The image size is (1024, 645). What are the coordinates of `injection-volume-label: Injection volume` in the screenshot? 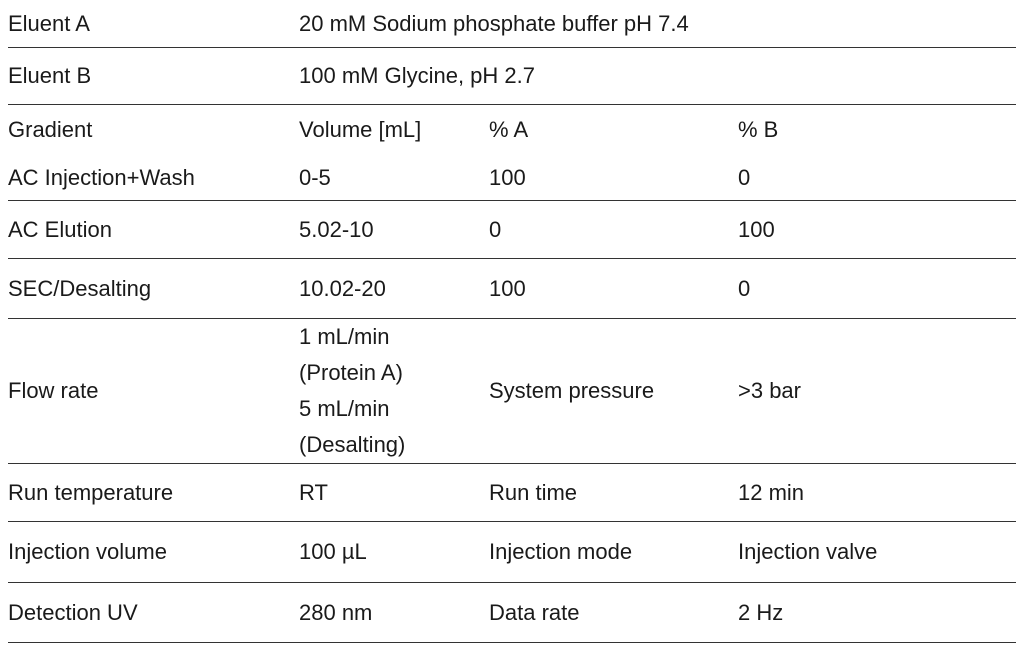 It's located at (153, 552).